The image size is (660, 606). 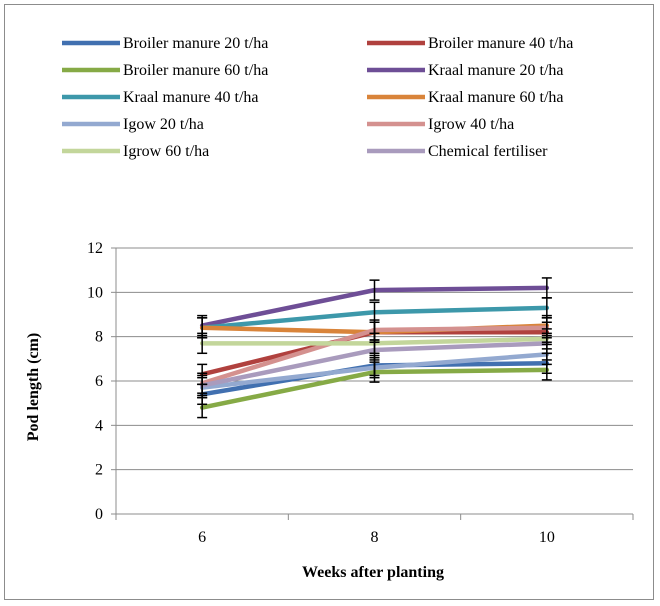 I want to click on y-tick-label-0: 0, so click(x=99, y=514).